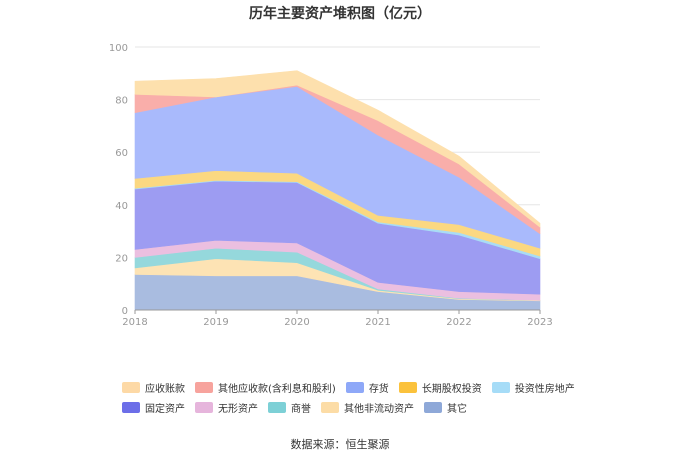 The width and height of the screenshot is (680, 460). What do you see at coordinates (377, 322) in the screenshot?
I see `x-tick-label: 2021` at bounding box center [377, 322].